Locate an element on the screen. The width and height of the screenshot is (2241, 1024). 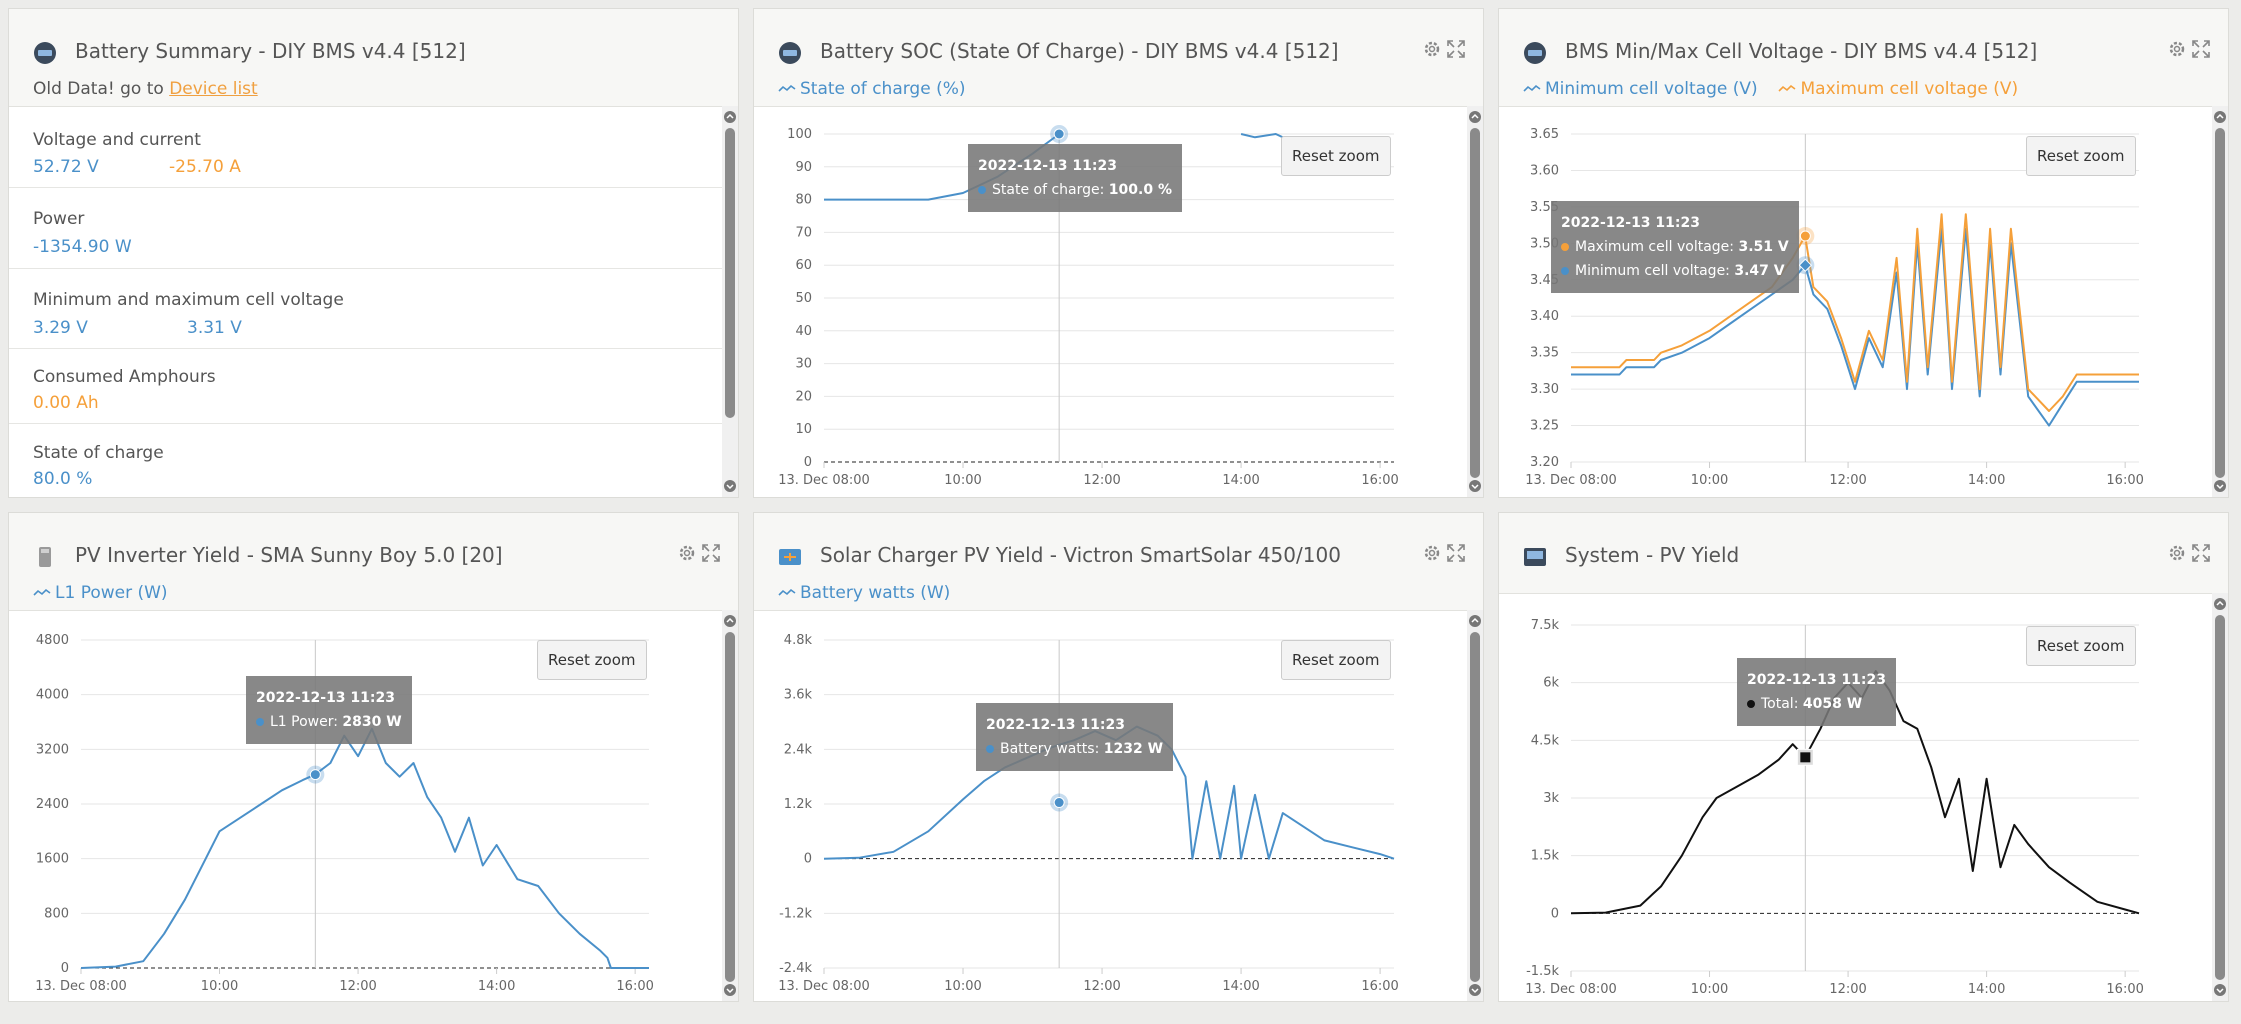
y-tick-label: -2.4k is located at coordinates (795, 968).